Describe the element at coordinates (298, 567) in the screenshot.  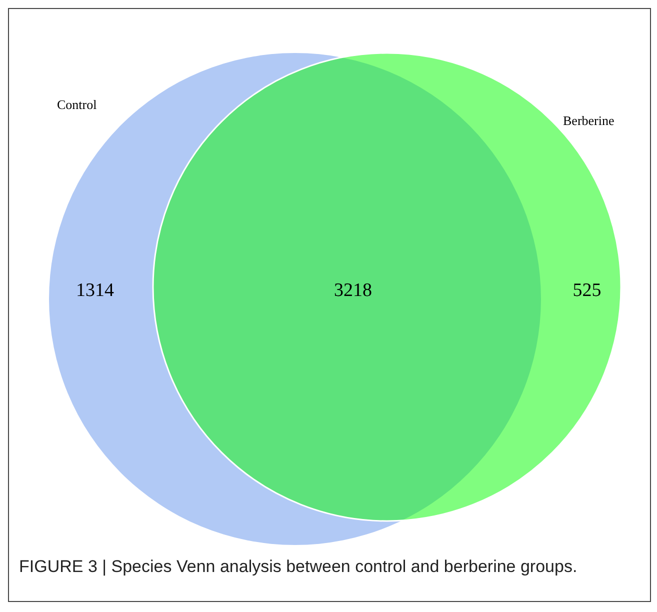
I see `caption: FIGURE 3 | Species Venn analysis between control and berberine groups.` at that location.